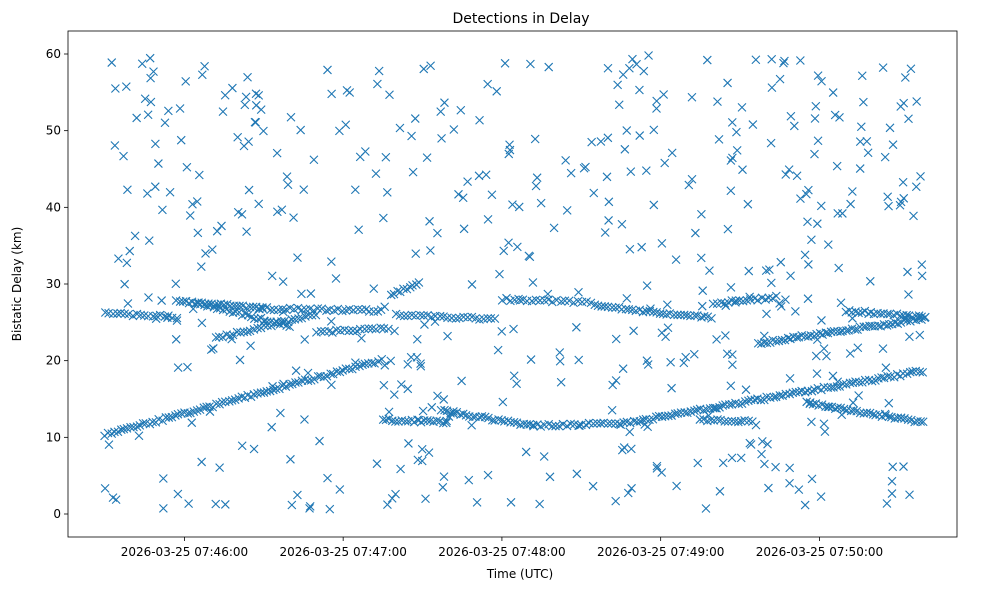  Describe the element at coordinates (184, 552) in the screenshot. I see `x-tick-label: 2026-03-25 07:46:00` at that location.